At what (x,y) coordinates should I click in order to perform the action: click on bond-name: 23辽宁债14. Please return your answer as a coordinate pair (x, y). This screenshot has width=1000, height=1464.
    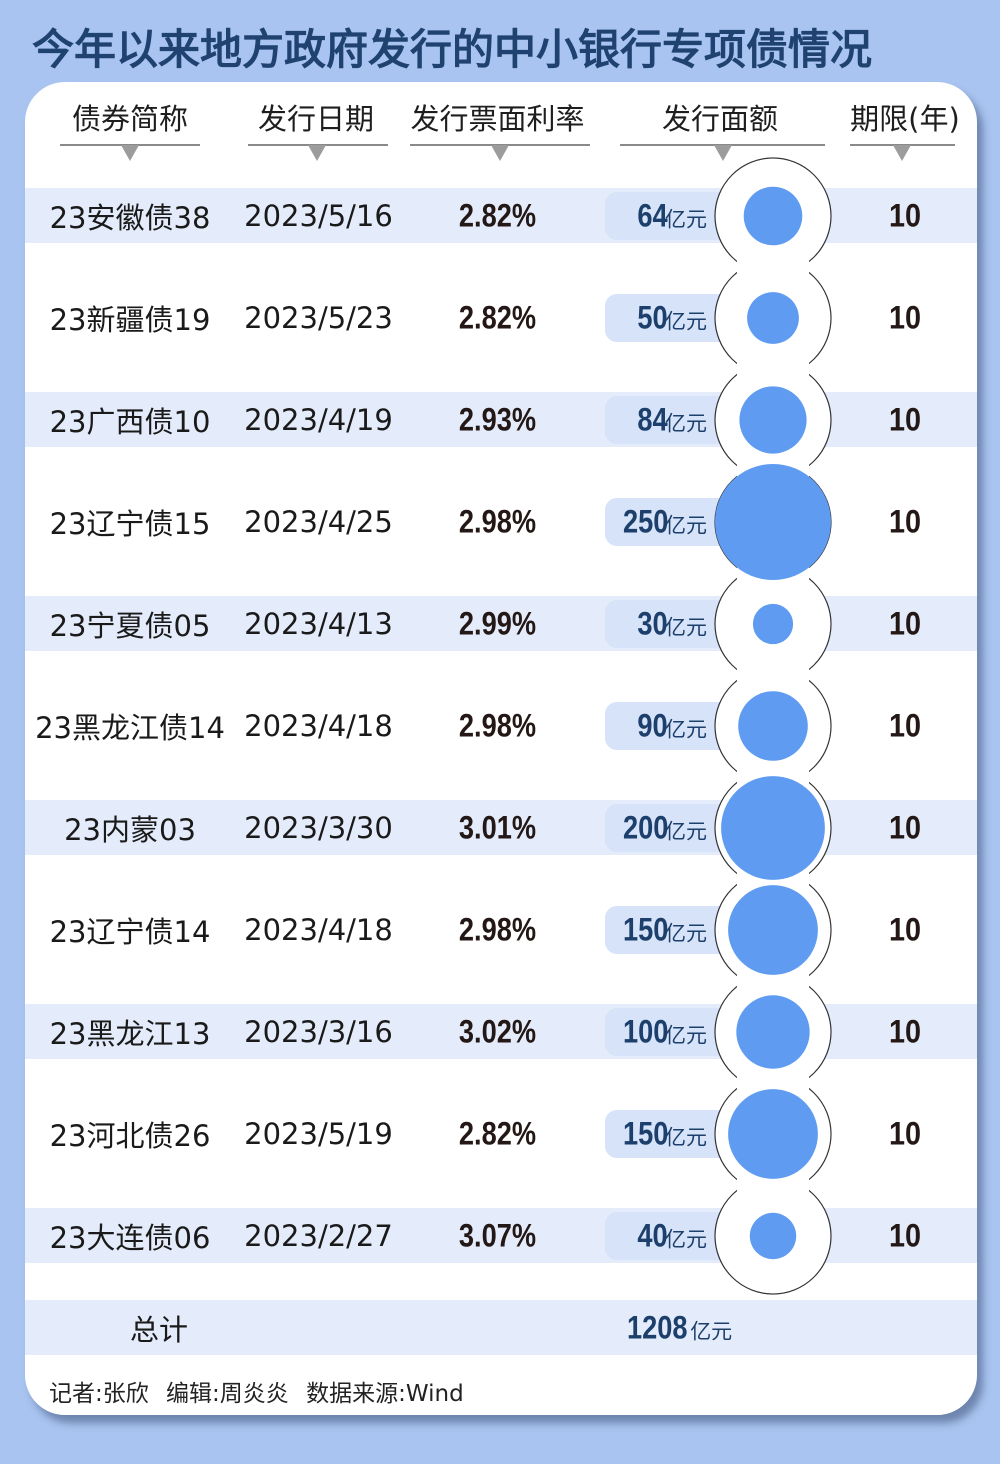
    Looking at the image, I should click on (130, 932).